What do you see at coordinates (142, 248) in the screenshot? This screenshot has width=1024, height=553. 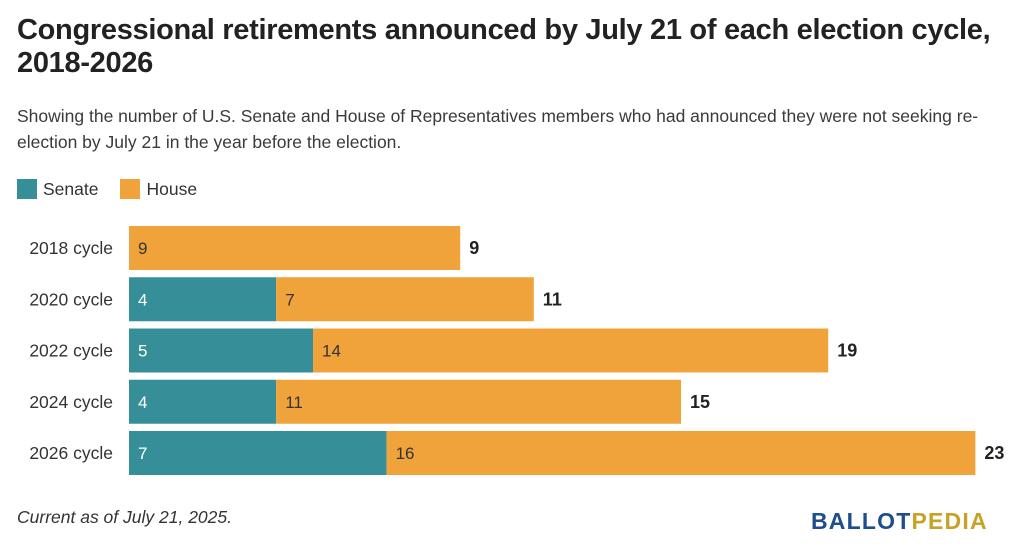 I see `bar-value-house: 9` at bounding box center [142, 248].